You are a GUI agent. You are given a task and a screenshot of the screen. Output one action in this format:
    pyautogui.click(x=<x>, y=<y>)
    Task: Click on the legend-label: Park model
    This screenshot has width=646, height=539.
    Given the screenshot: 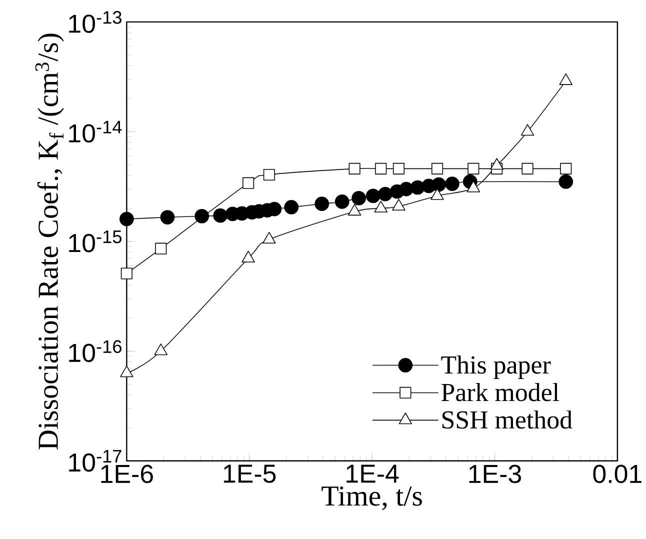 What is the action you would take?
    pyautogui.click(x=500, y=392)
    